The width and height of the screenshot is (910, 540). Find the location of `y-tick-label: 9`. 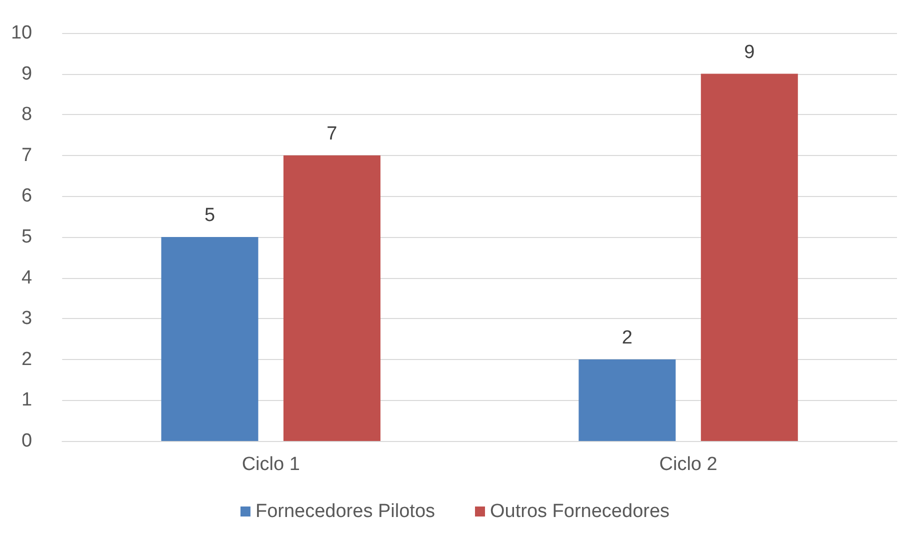

y-tick-label: 9 is located at coordinates (27, 73).